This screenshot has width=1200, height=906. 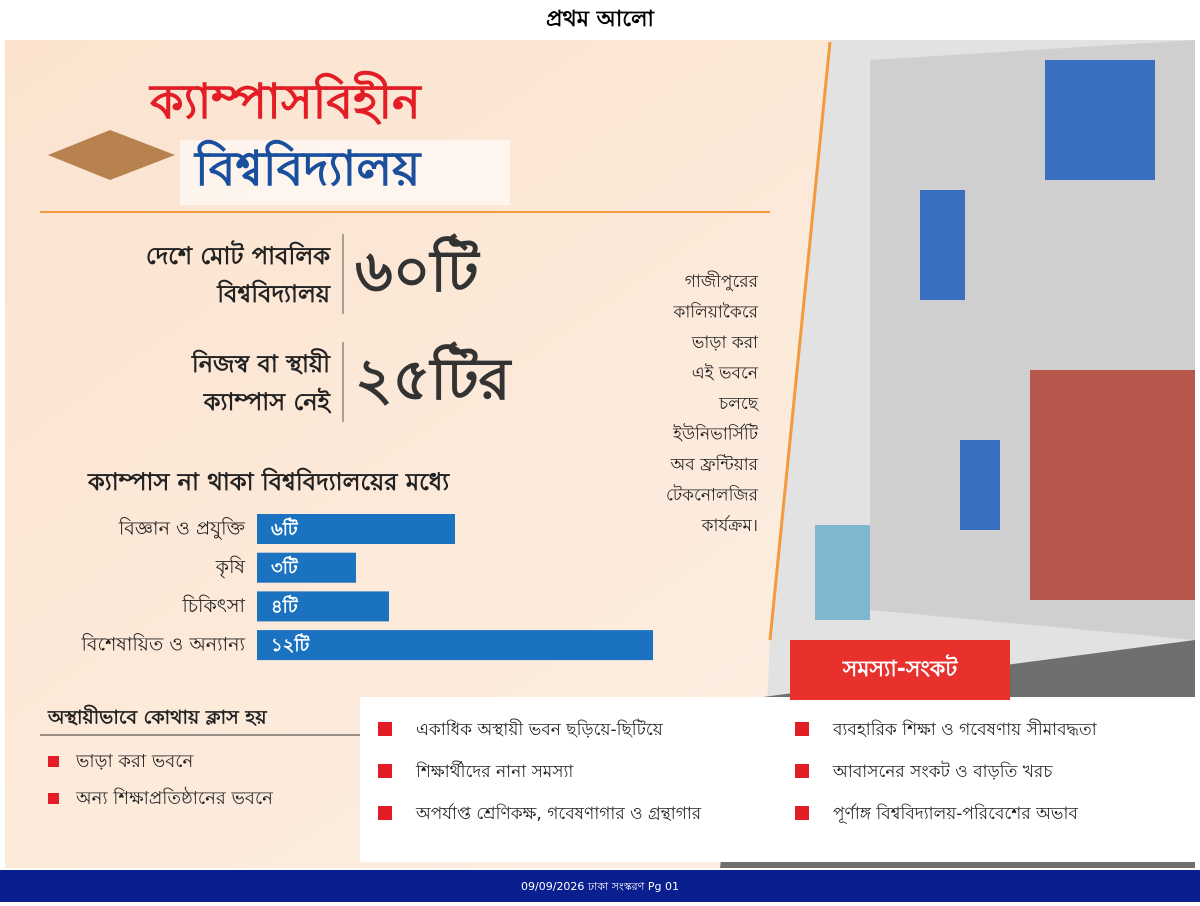 I want to click on bar-label: বিজ্ঞান ও প্রযুক্তি, so click(x=182, y=529).